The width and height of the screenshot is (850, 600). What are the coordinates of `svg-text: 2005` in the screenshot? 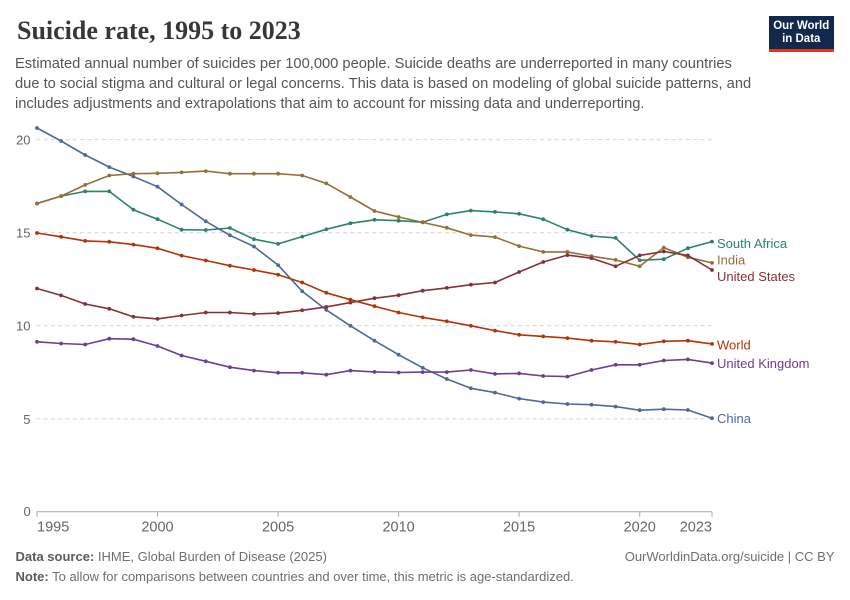 It's located at (278, 528).